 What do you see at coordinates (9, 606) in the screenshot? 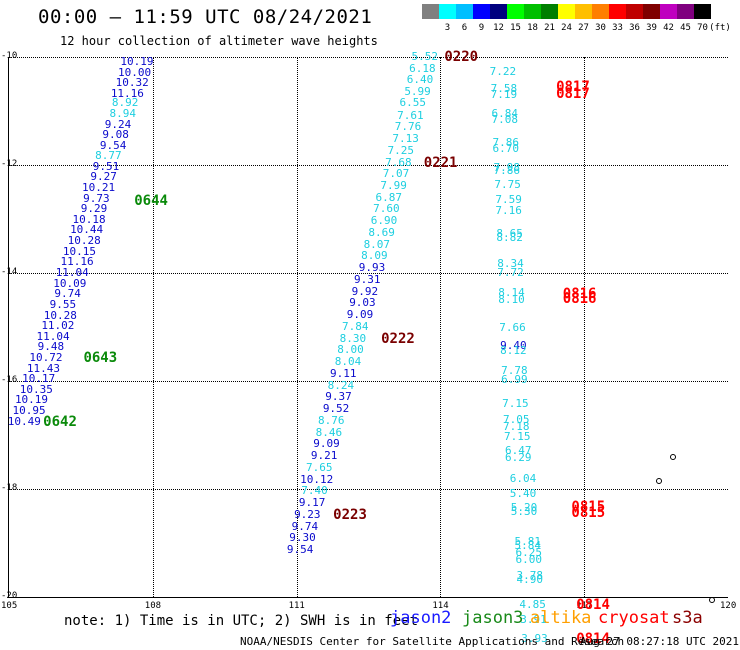
I see `lon-tick-label: 105` at bounding box center [9, 606].